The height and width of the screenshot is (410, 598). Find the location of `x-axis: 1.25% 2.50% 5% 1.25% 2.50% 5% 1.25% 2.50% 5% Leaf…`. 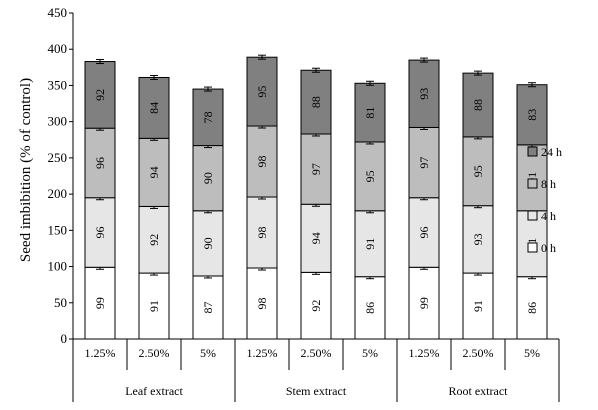

x-axis: 1.25% 2.50% 5% 1.25% 2.50% 5% 1.25% 2.50% 5% Leaf… is located at coordinates (316, 370).